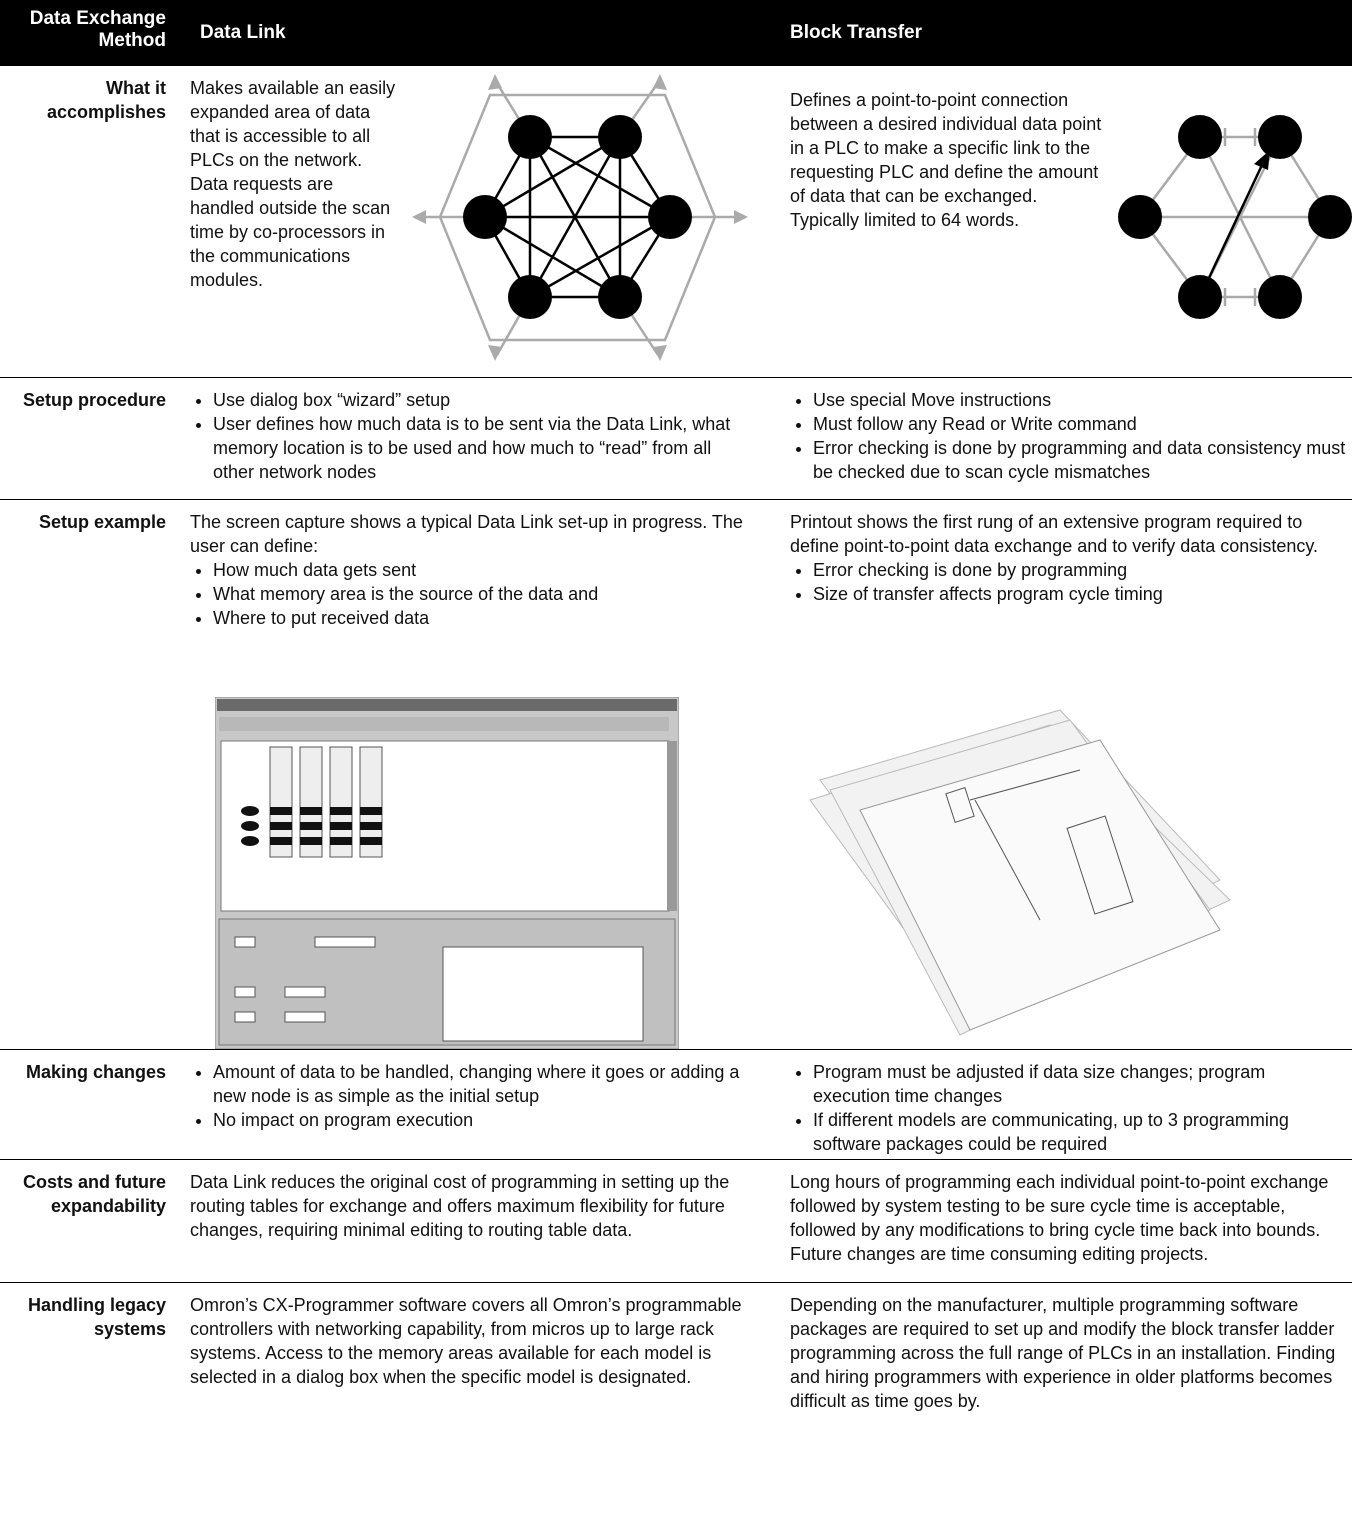 The height and width of the screenshot is (1517, 1356). Describe the element at coordinates (94, 400) in the screenshot. I see `row-label: Setup procedure` at that location.